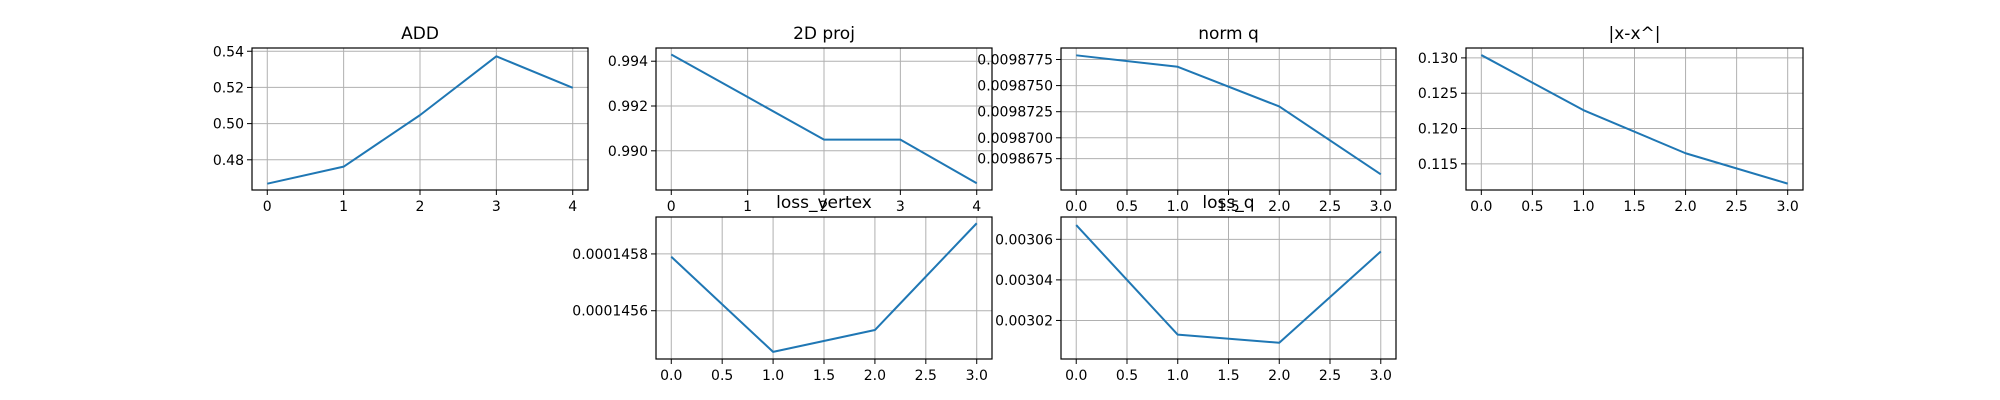 The height and width of the screenshot is (400, 2000). I want to click on y-tick-label: 0.54, so click(228, 52).